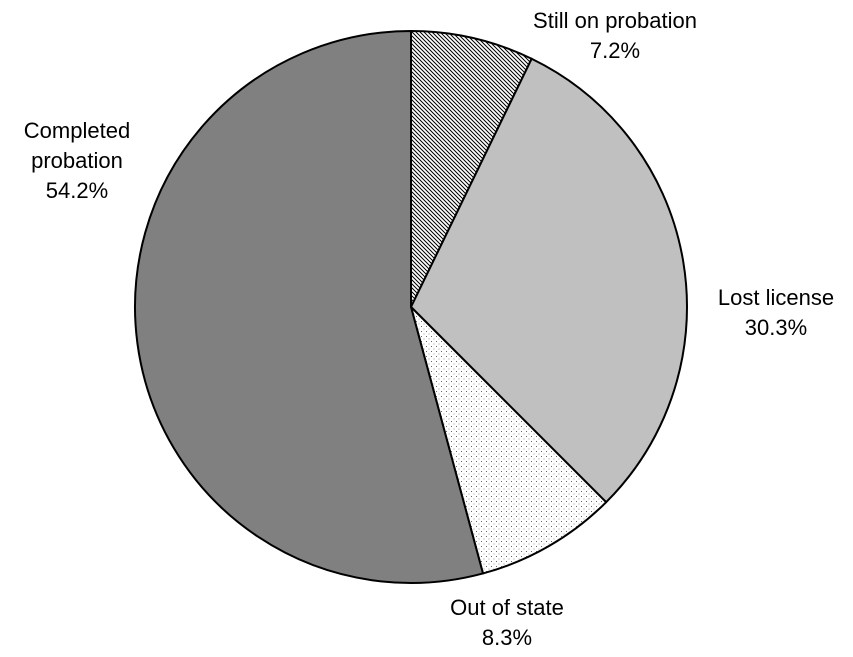 The image size is (853, 657). Describe the element at coordinates (615, 50) in the screenshot. I see `pie-percent-label: 7.2%` at that location.